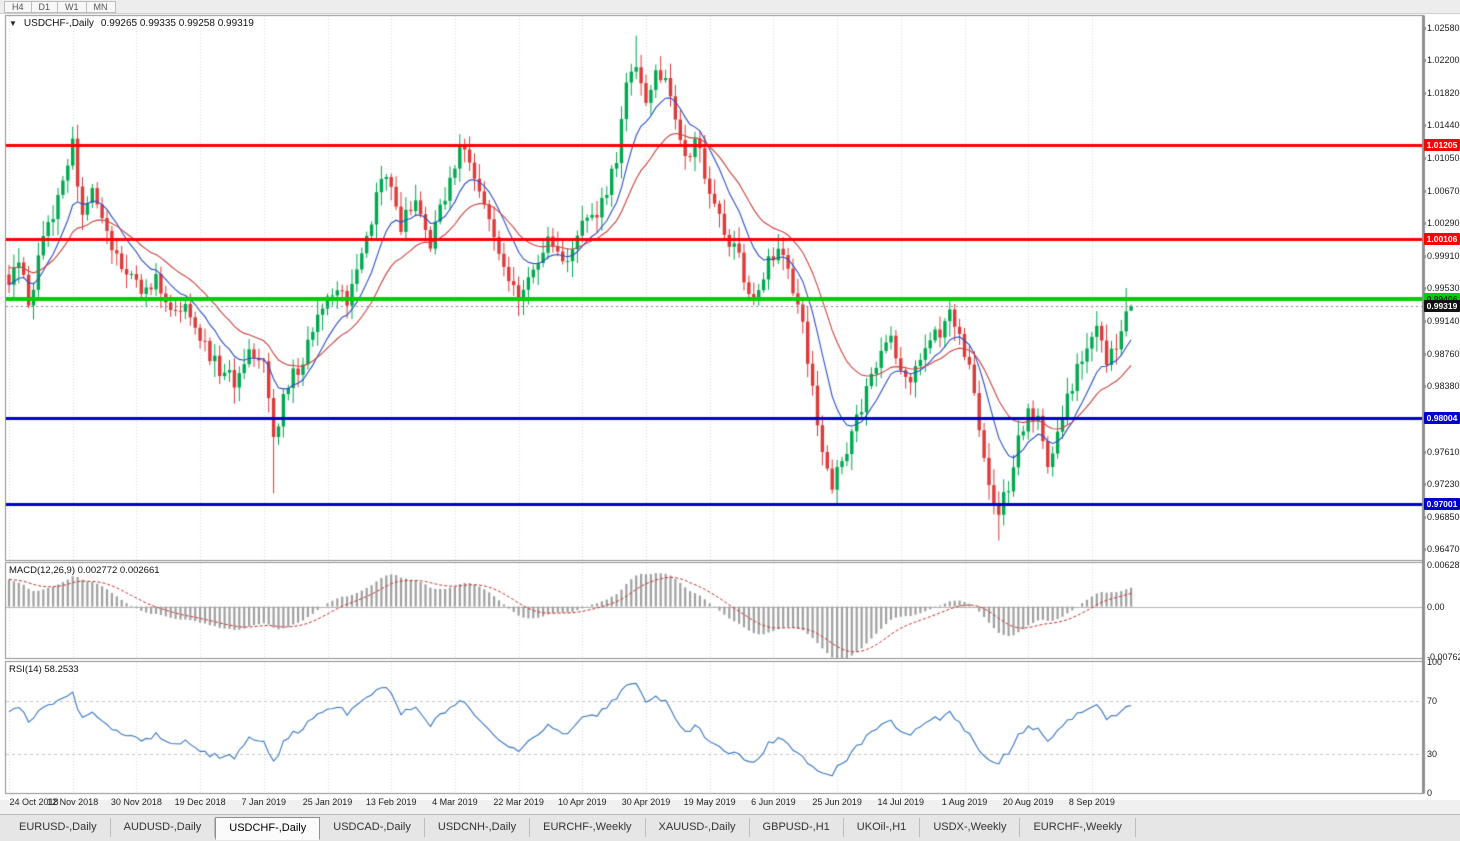 This screenshot has width=1460, height=841. I want to click on price-line-badge: 1.01205, so click(1442, 145).